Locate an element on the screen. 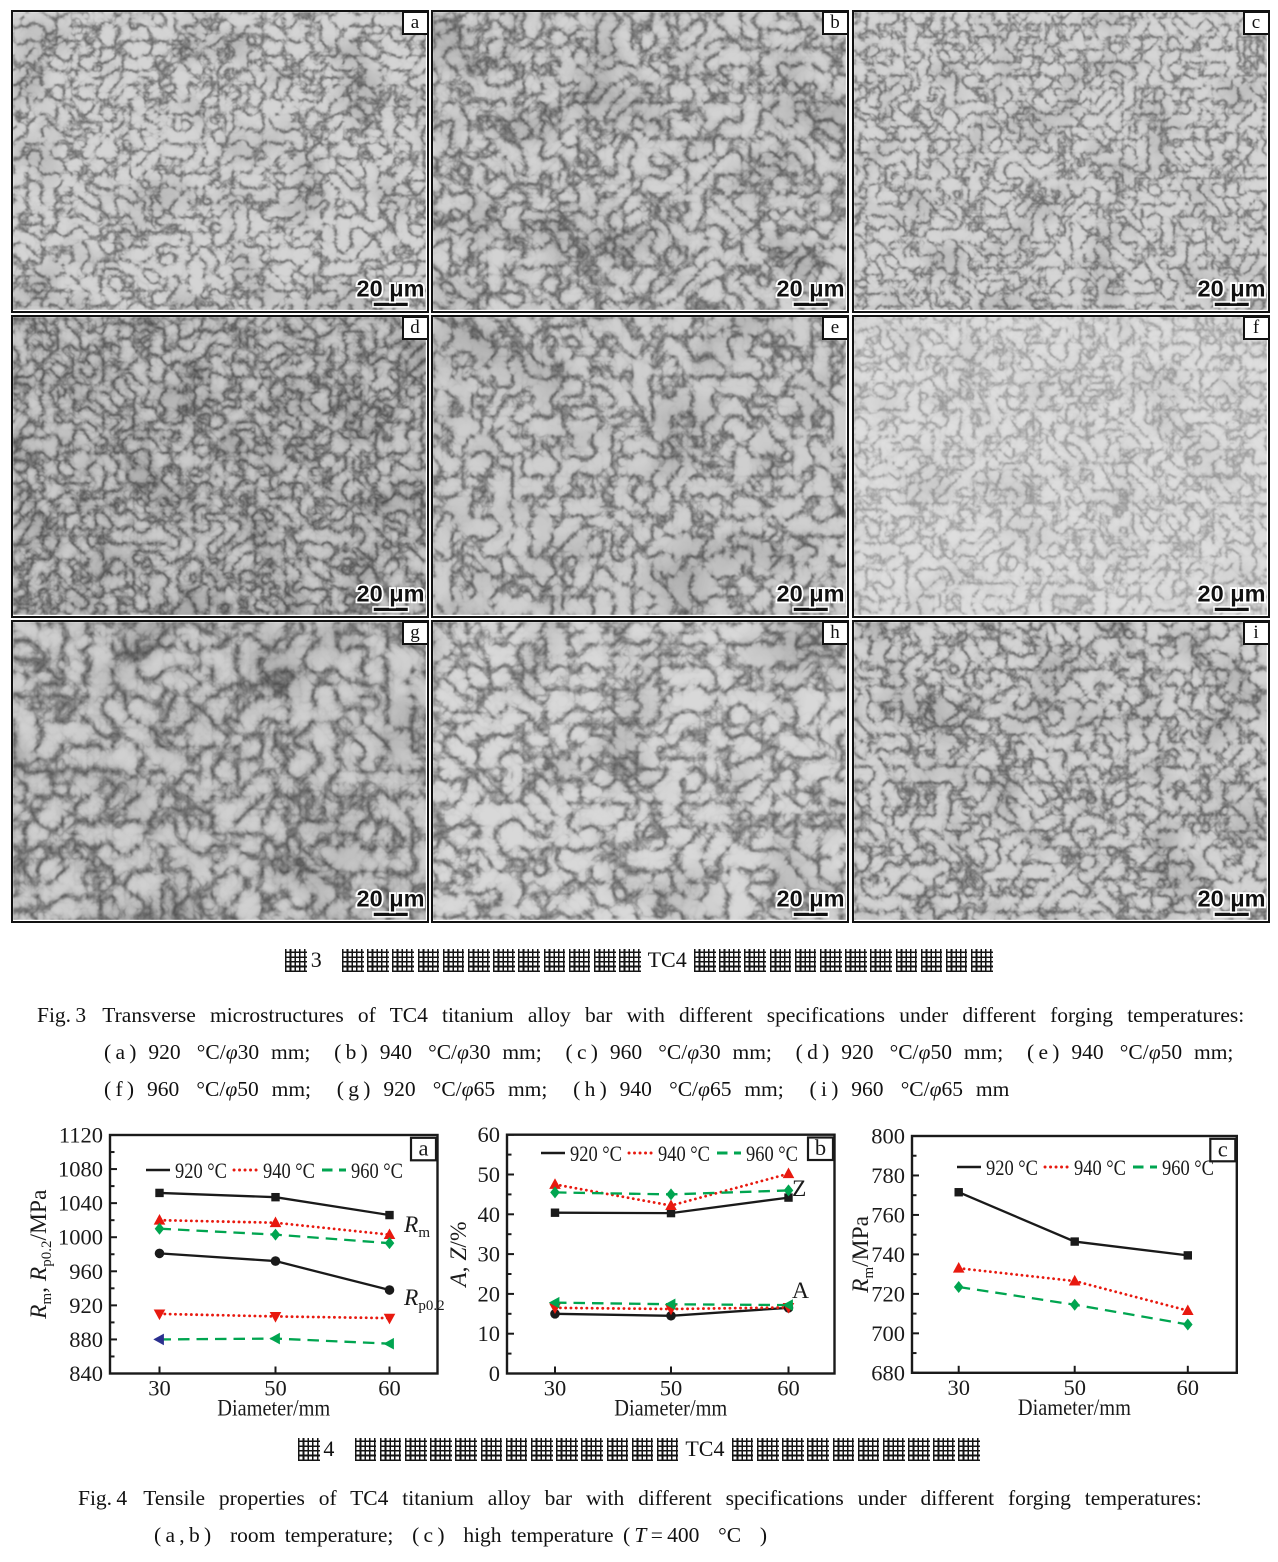 The height and width of the screenshot is (1562, 1278). svg-text: 0 is located at coordinates (494, 1373).